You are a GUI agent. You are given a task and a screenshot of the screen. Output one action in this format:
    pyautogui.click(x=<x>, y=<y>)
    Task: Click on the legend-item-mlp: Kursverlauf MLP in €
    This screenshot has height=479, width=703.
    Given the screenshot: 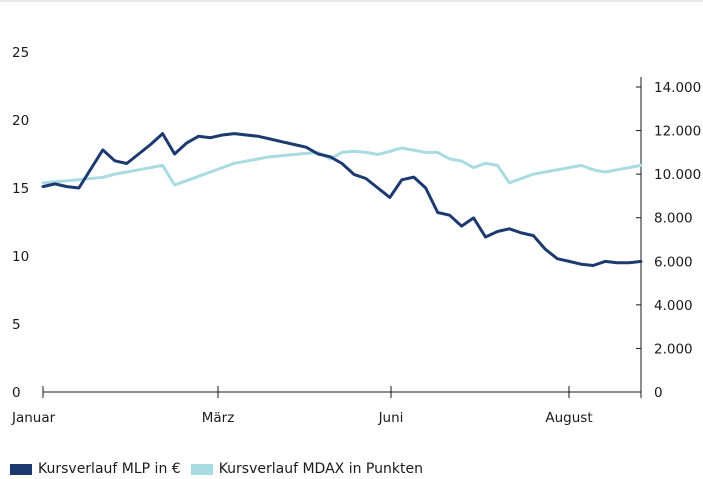 What is the action you would take?
    pyautogui.click(x=95, y=469)
    